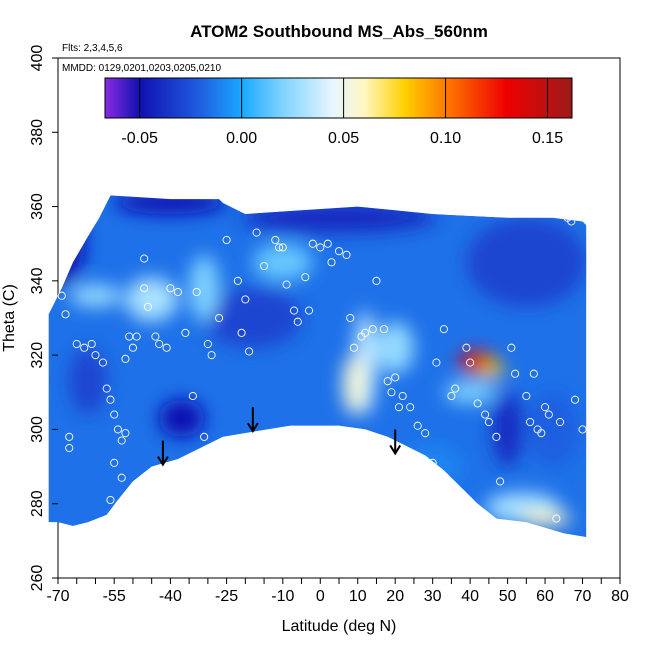 The image size is (650, 650). Describe the element at coordinates (343, 138) in the screenshot. I see `colorbar-tick-label: 0.05` at that location.